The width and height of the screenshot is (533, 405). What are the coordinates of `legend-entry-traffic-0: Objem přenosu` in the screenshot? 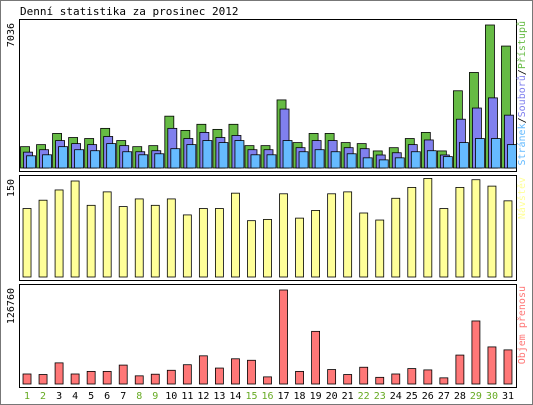 It's located at (522, 325).